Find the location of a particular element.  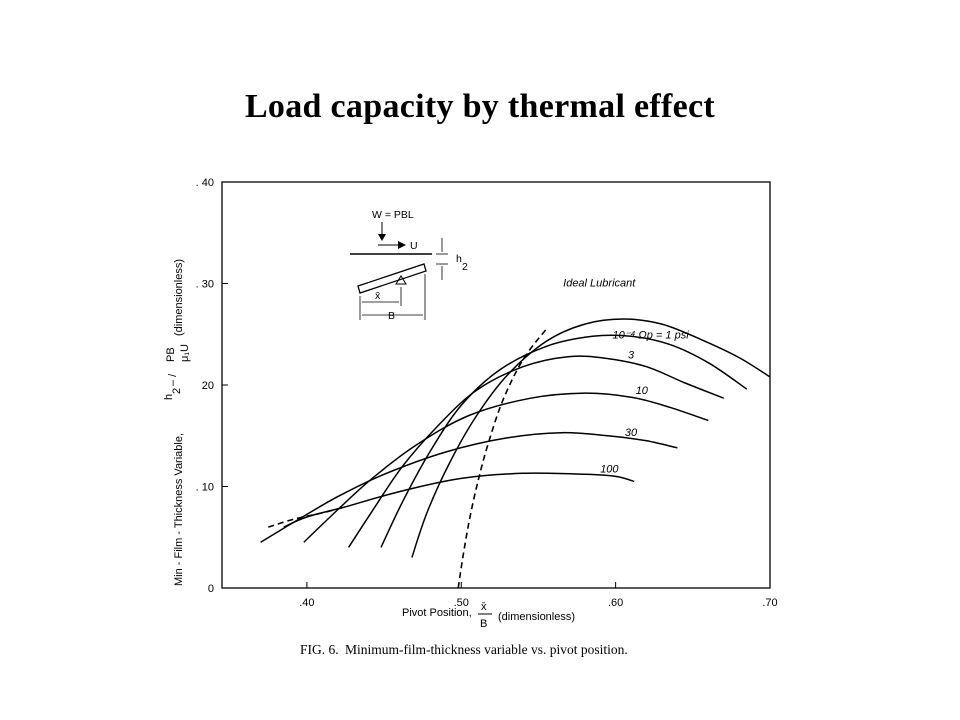

y-axis-label-prefix: Min - Film - Thickness Variable, is located at coordinates (179, 509).